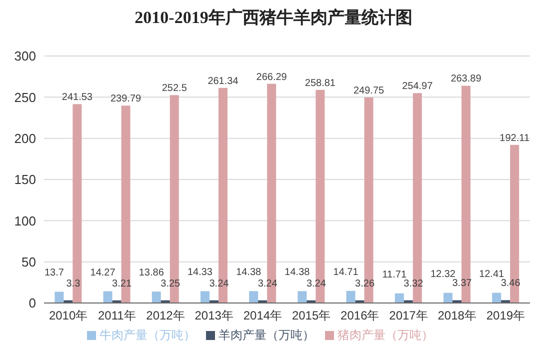 Image resolution: width=547 pixels, height=348 pixels. I want to click on data-label: 11.71, so click(394, 274).